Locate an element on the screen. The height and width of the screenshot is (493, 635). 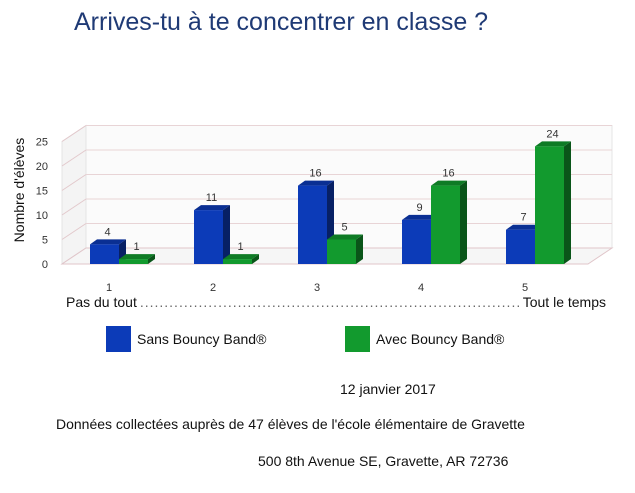
y-tick-label: 10 is located at coordinates (42, 216).